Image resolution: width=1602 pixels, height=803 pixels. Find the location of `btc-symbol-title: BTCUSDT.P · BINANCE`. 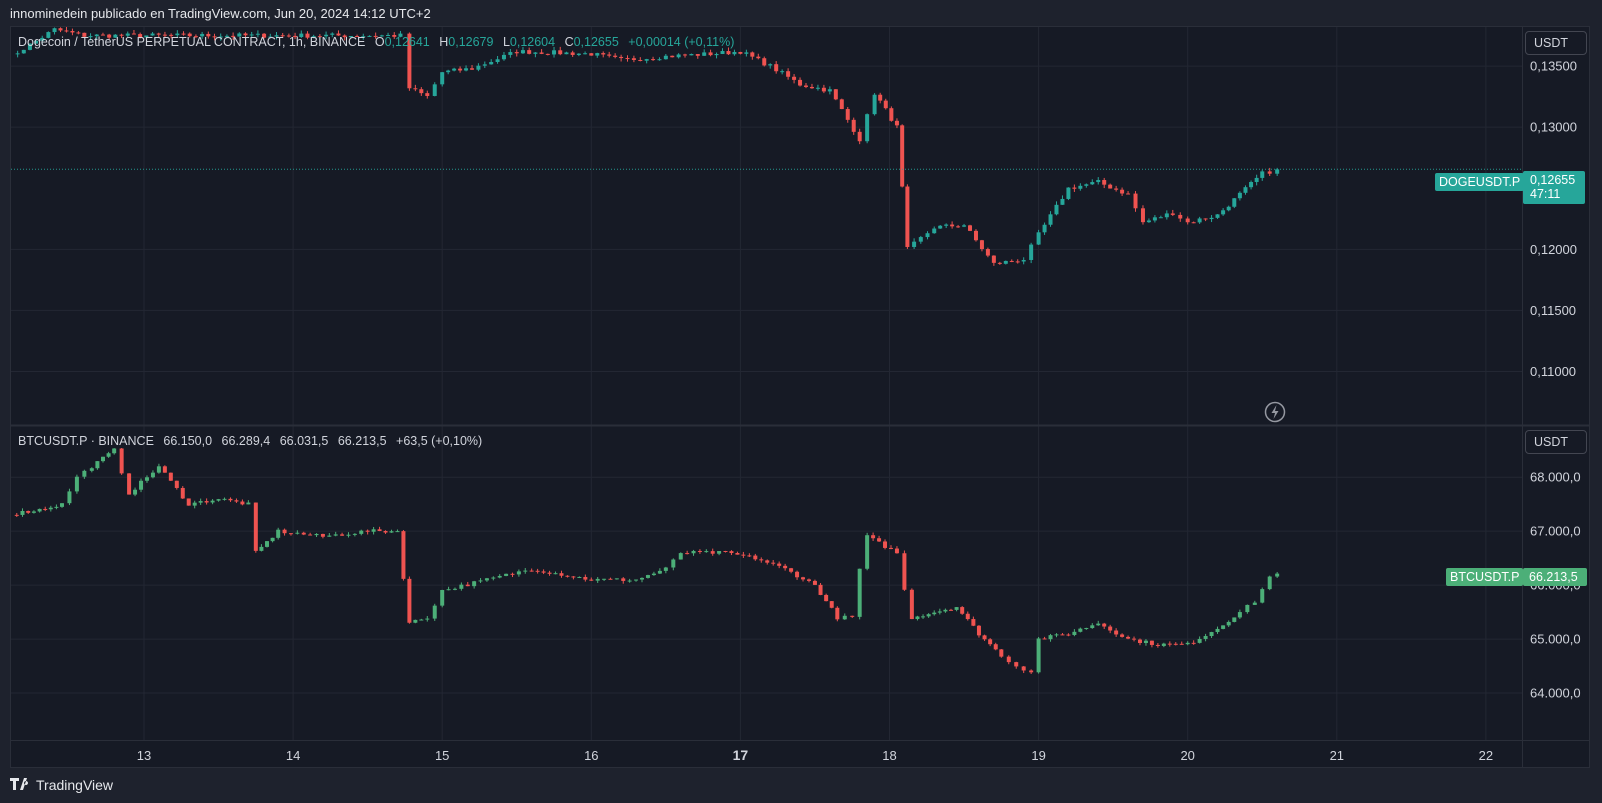

btc-symbol-title: BTCUSDT.P · BINANCE is located at coordinates (86, 441).